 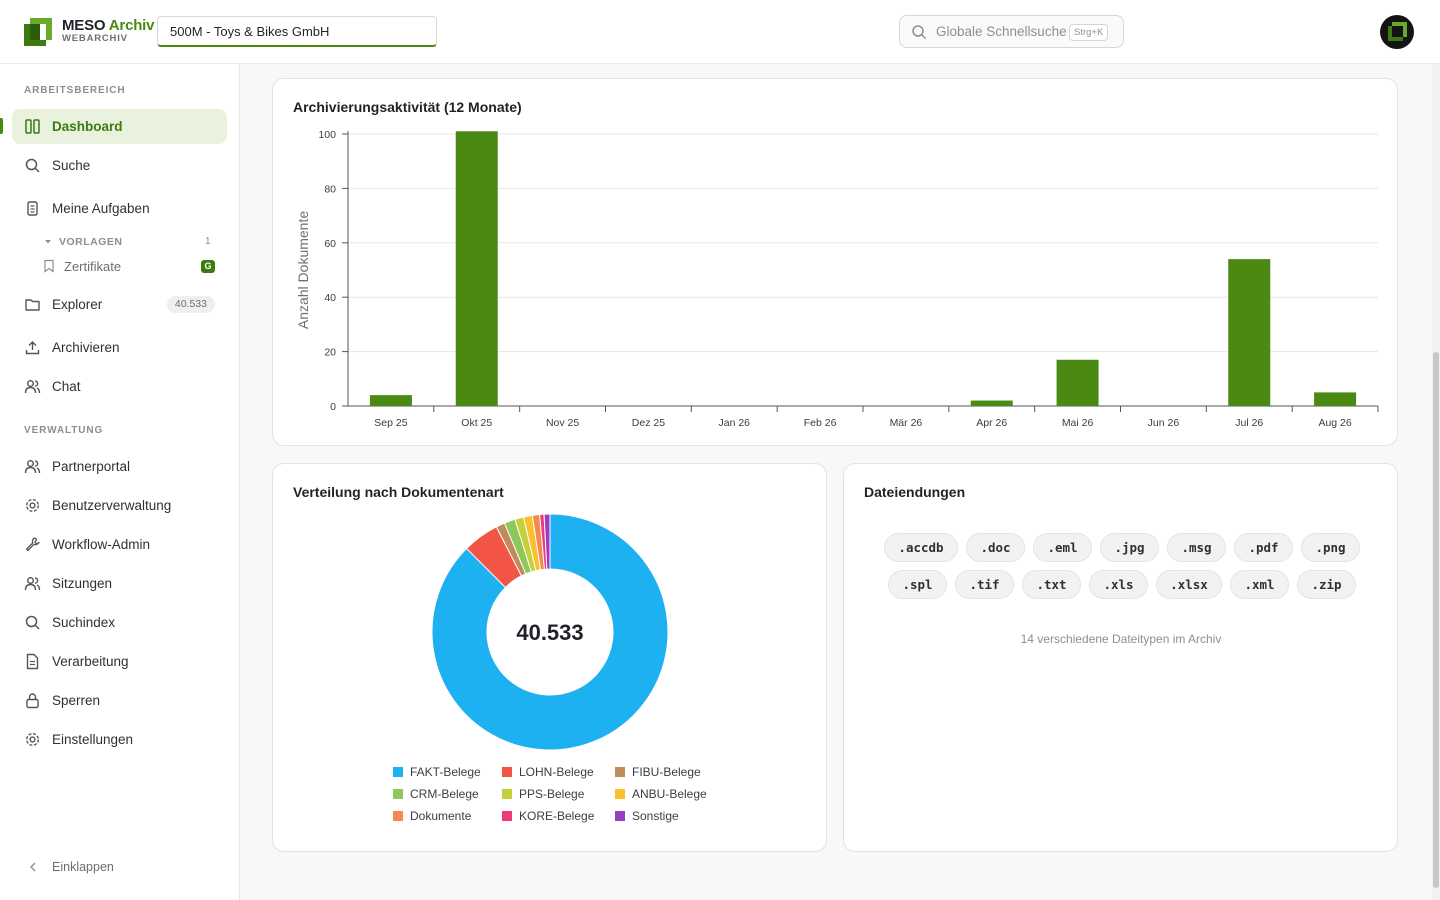 I want to click on section-label-workspace: ARBEITSBEREICH, so click(x=75, y=90).